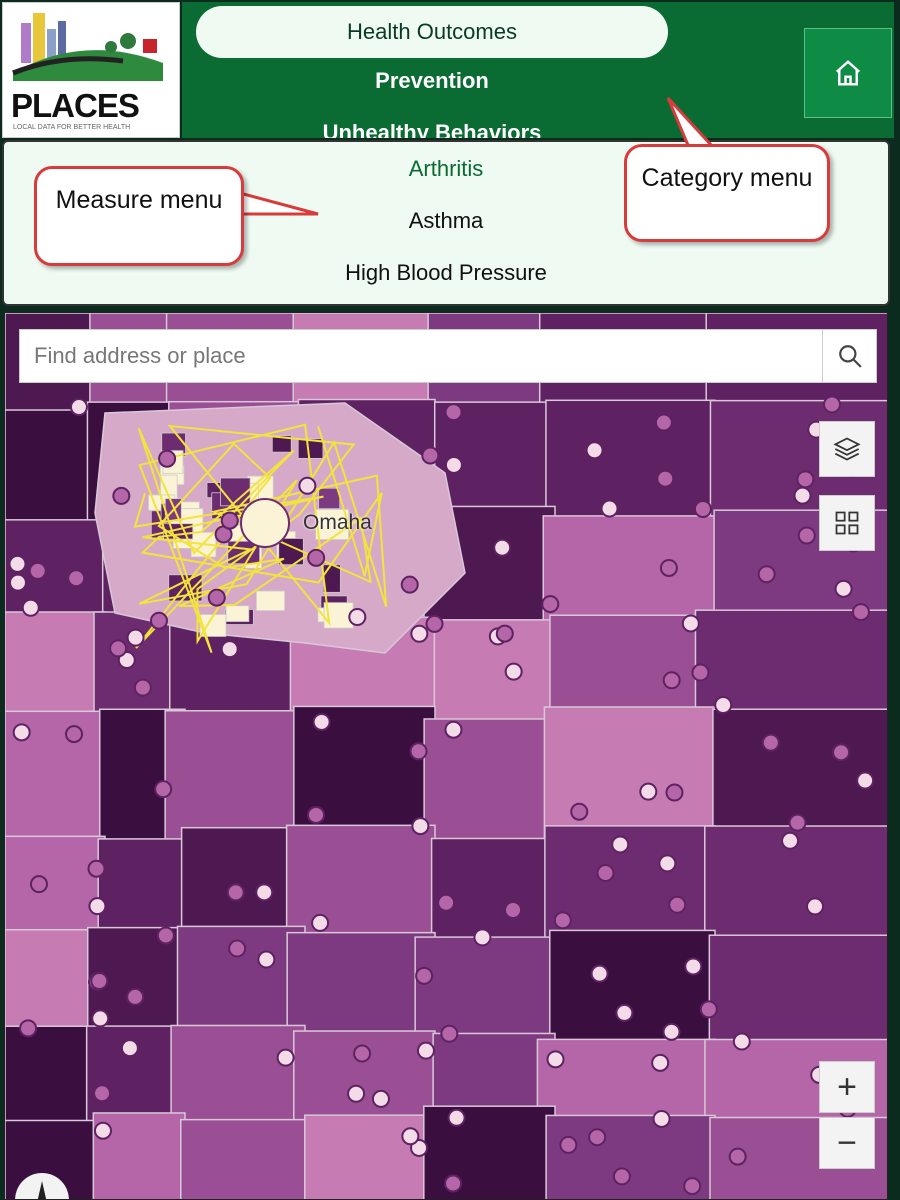 Image resolution: width=900 pixels, height=1200 pixels. What do you see at coordinates (847, 1087) in the screenshot?
I see `zoom-in-button: +` at bounding box center [847, 1087].